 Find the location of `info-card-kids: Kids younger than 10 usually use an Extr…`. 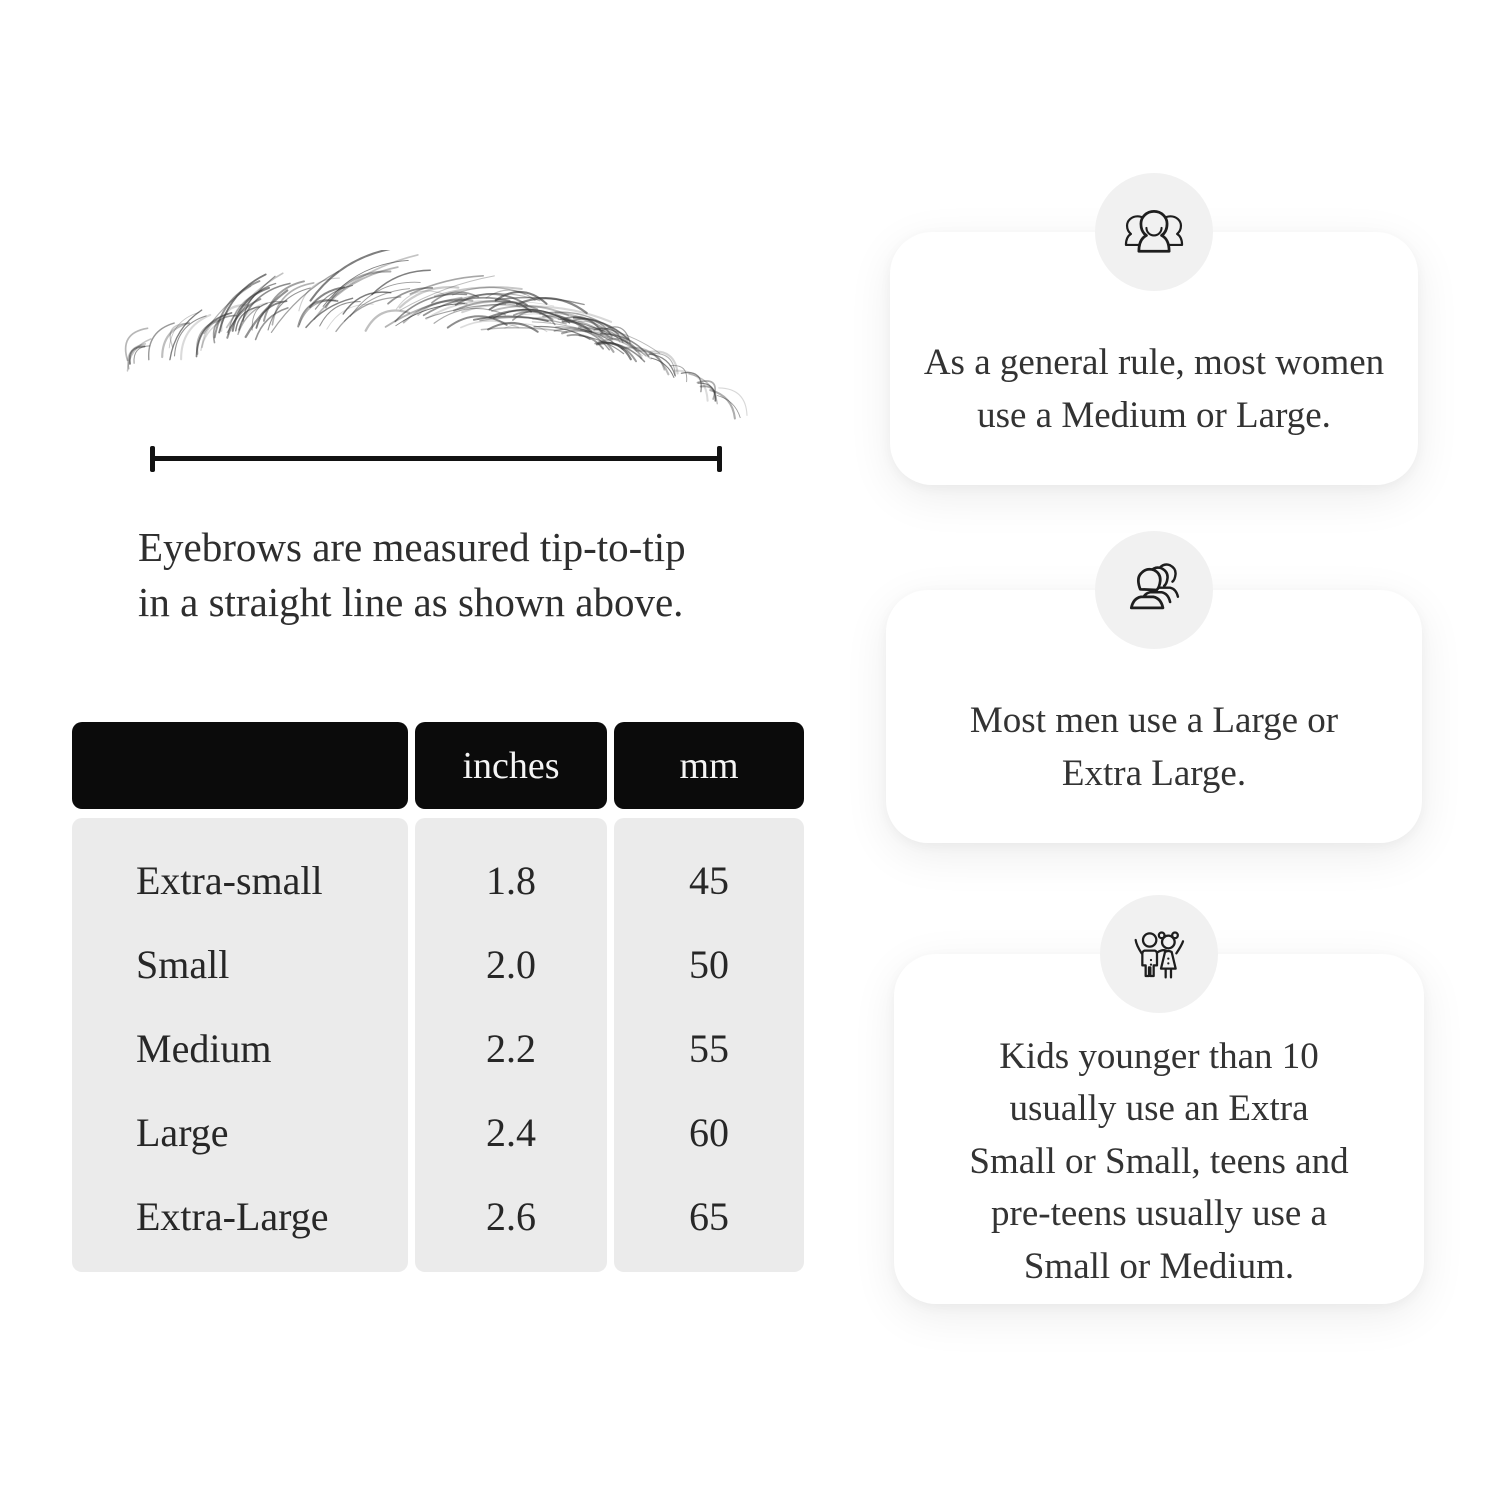

info-card-kids: Kids younger than 10 usually use an Extr… is located at coordinates (1159, 1099).